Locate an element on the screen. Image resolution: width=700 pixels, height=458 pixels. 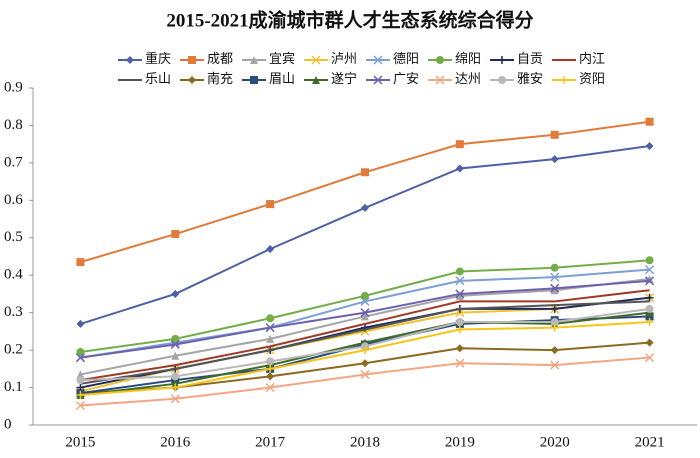
x-tick-label: 2017 is located at coordinates (270, 442).